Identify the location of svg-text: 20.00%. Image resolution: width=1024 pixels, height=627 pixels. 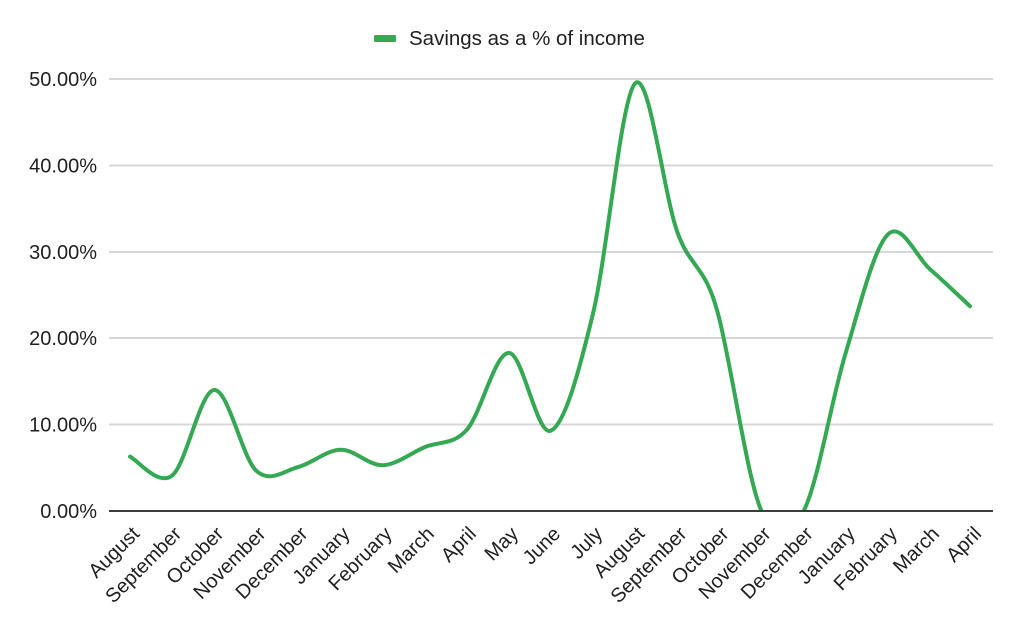
(63, 339).